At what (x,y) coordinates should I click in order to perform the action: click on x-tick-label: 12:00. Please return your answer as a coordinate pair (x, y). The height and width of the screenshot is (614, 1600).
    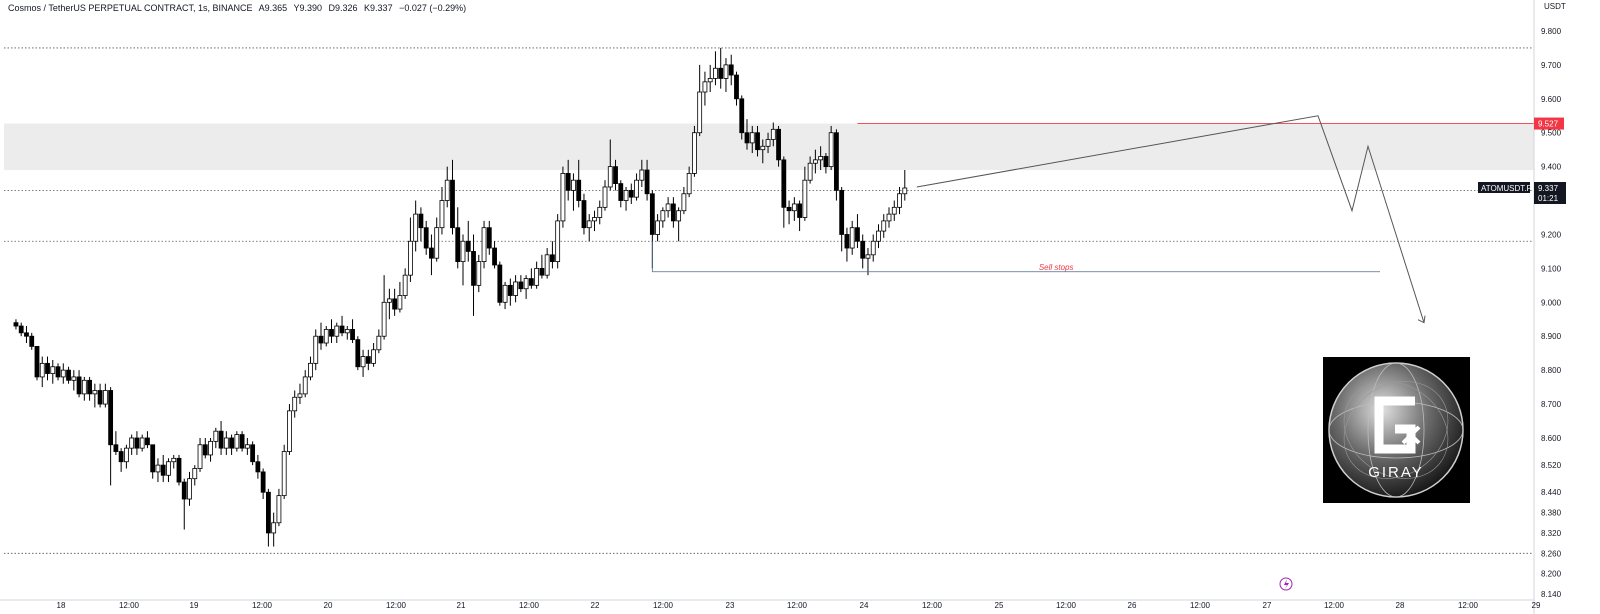
    Looking at the image, I should click on (1334, 605).